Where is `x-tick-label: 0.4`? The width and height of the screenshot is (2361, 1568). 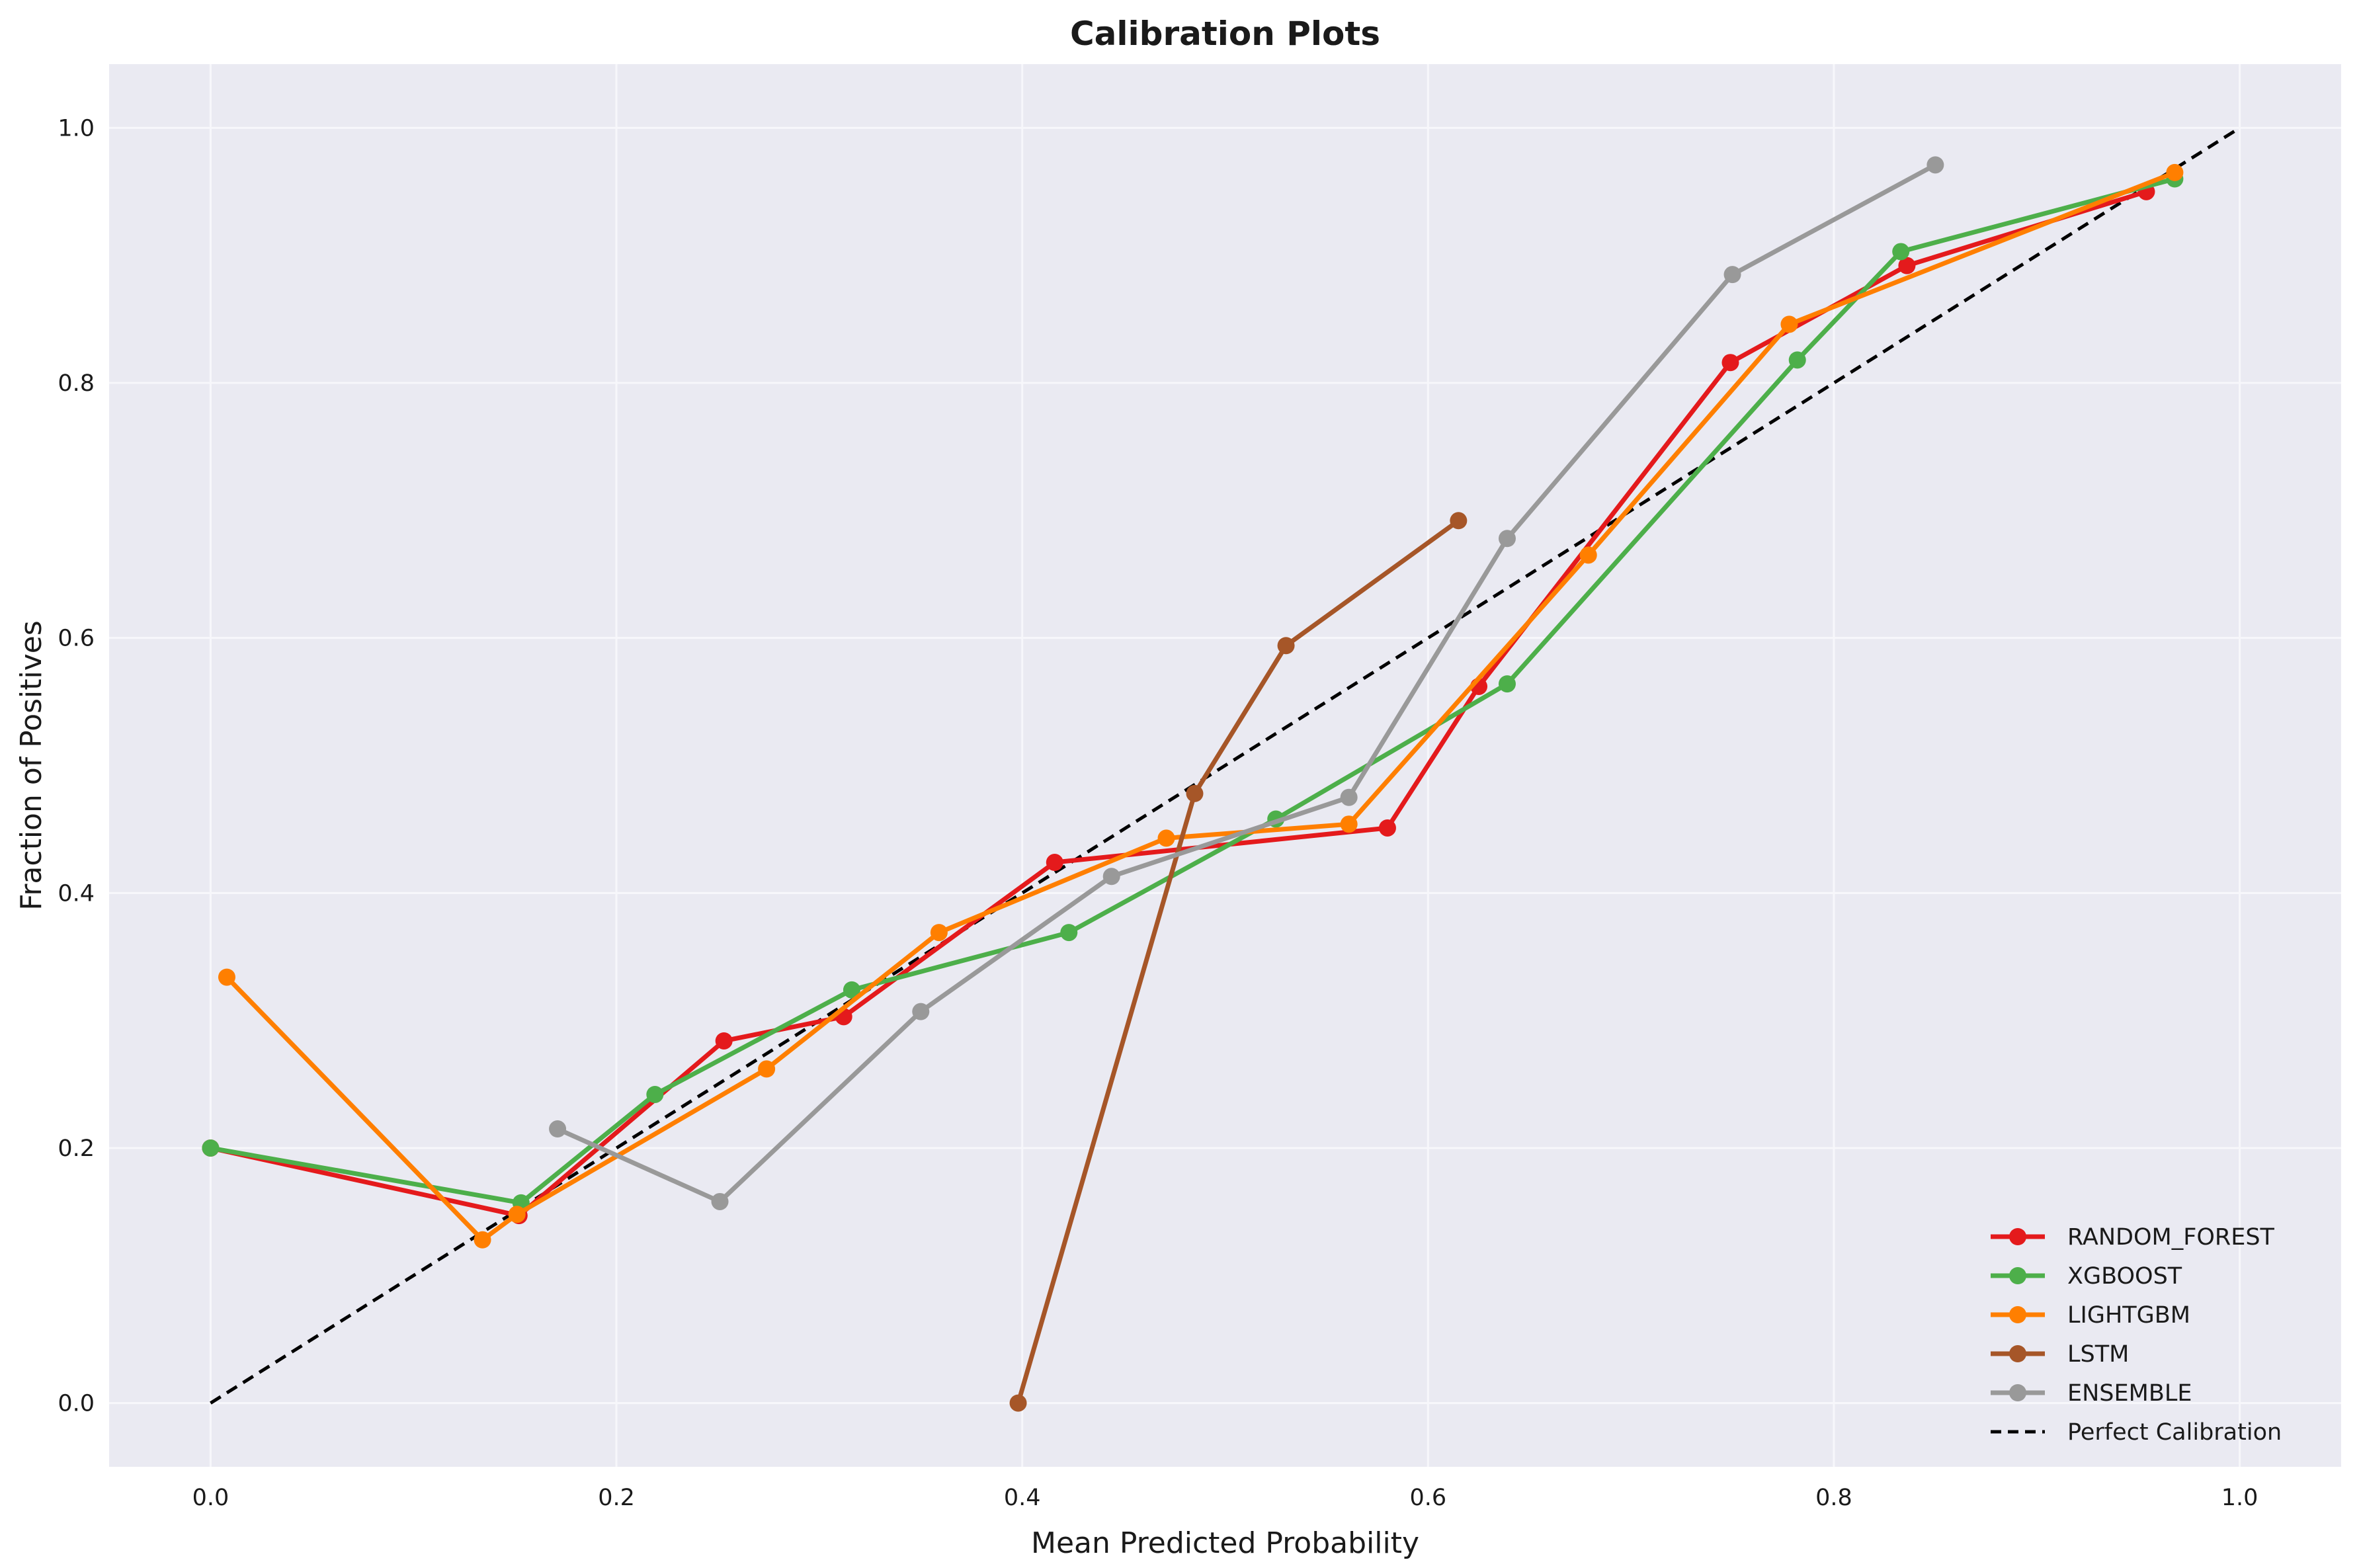 x-tick-label: 0.4 is located at coordinates (1023, 1498).